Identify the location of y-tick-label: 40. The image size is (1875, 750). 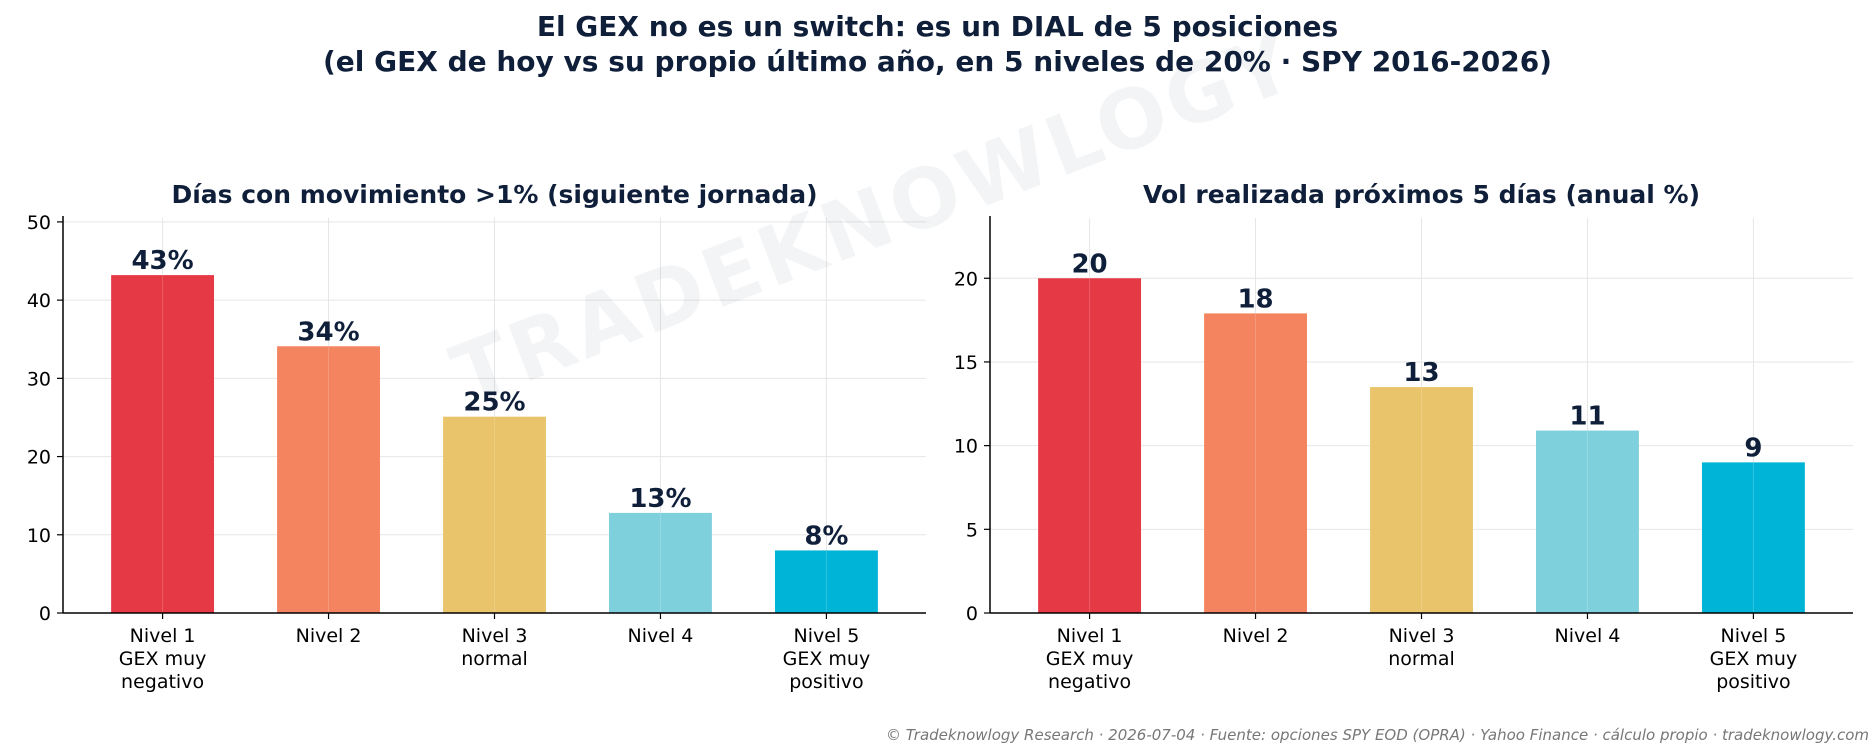
(39, 301).